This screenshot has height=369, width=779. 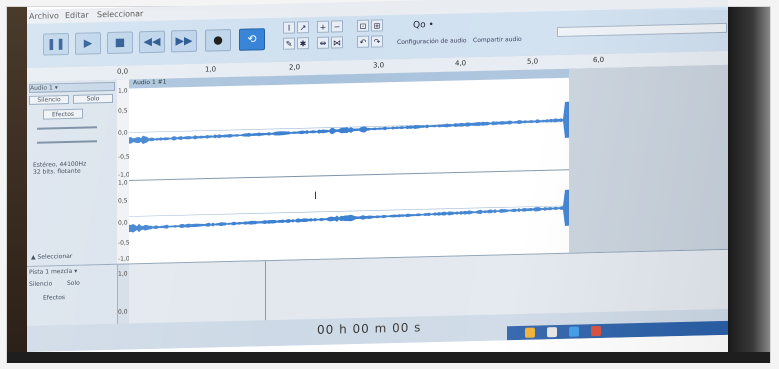 What do you see at coordinates (289, 43) in the screenshot?
I see `draw-tool-icon: ✎` at bounding box center [289, 43].